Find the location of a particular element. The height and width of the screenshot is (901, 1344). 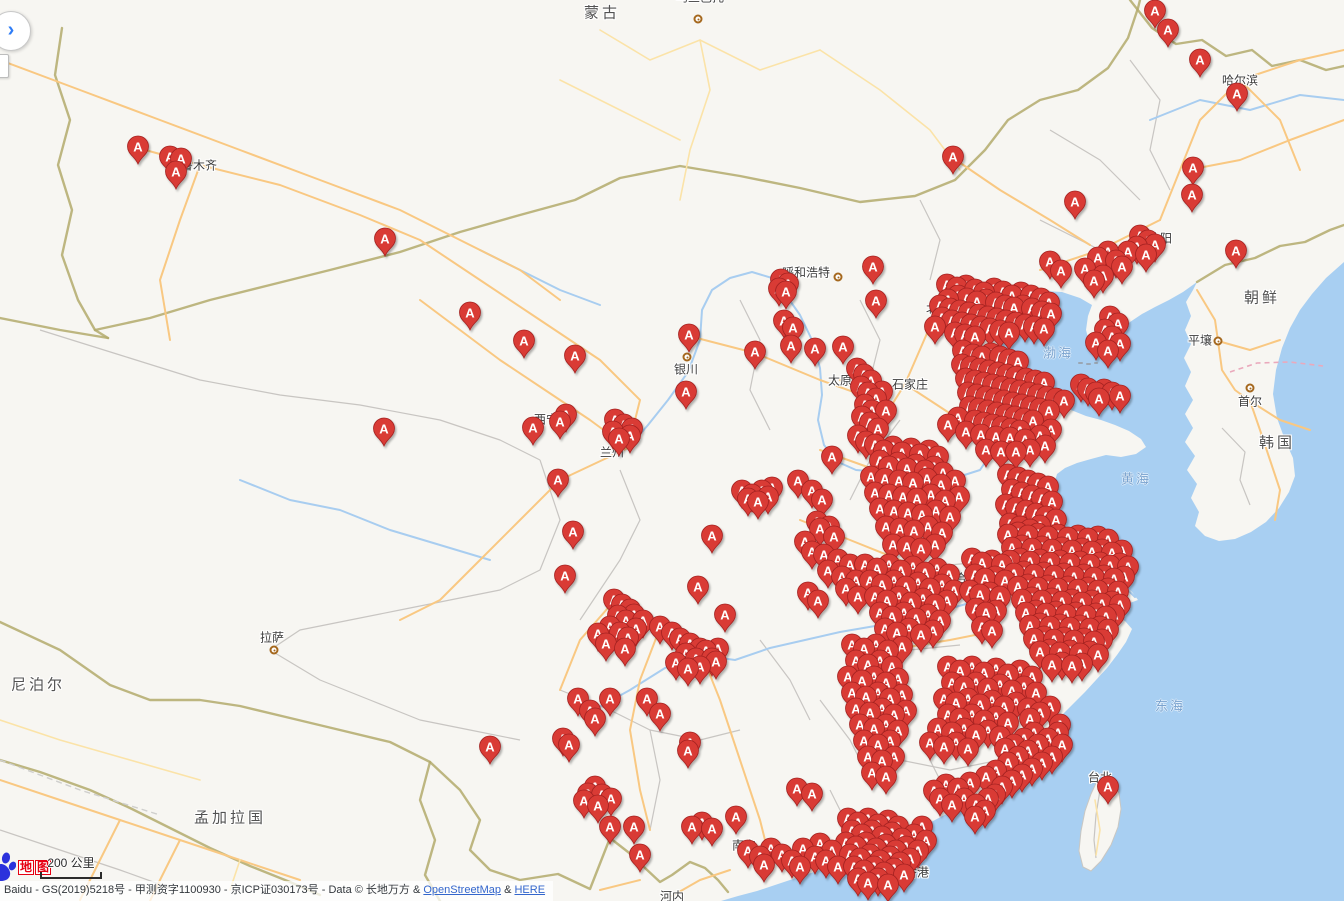

attribution-link: OpenStreetMap is located at coordinates (462, 890).